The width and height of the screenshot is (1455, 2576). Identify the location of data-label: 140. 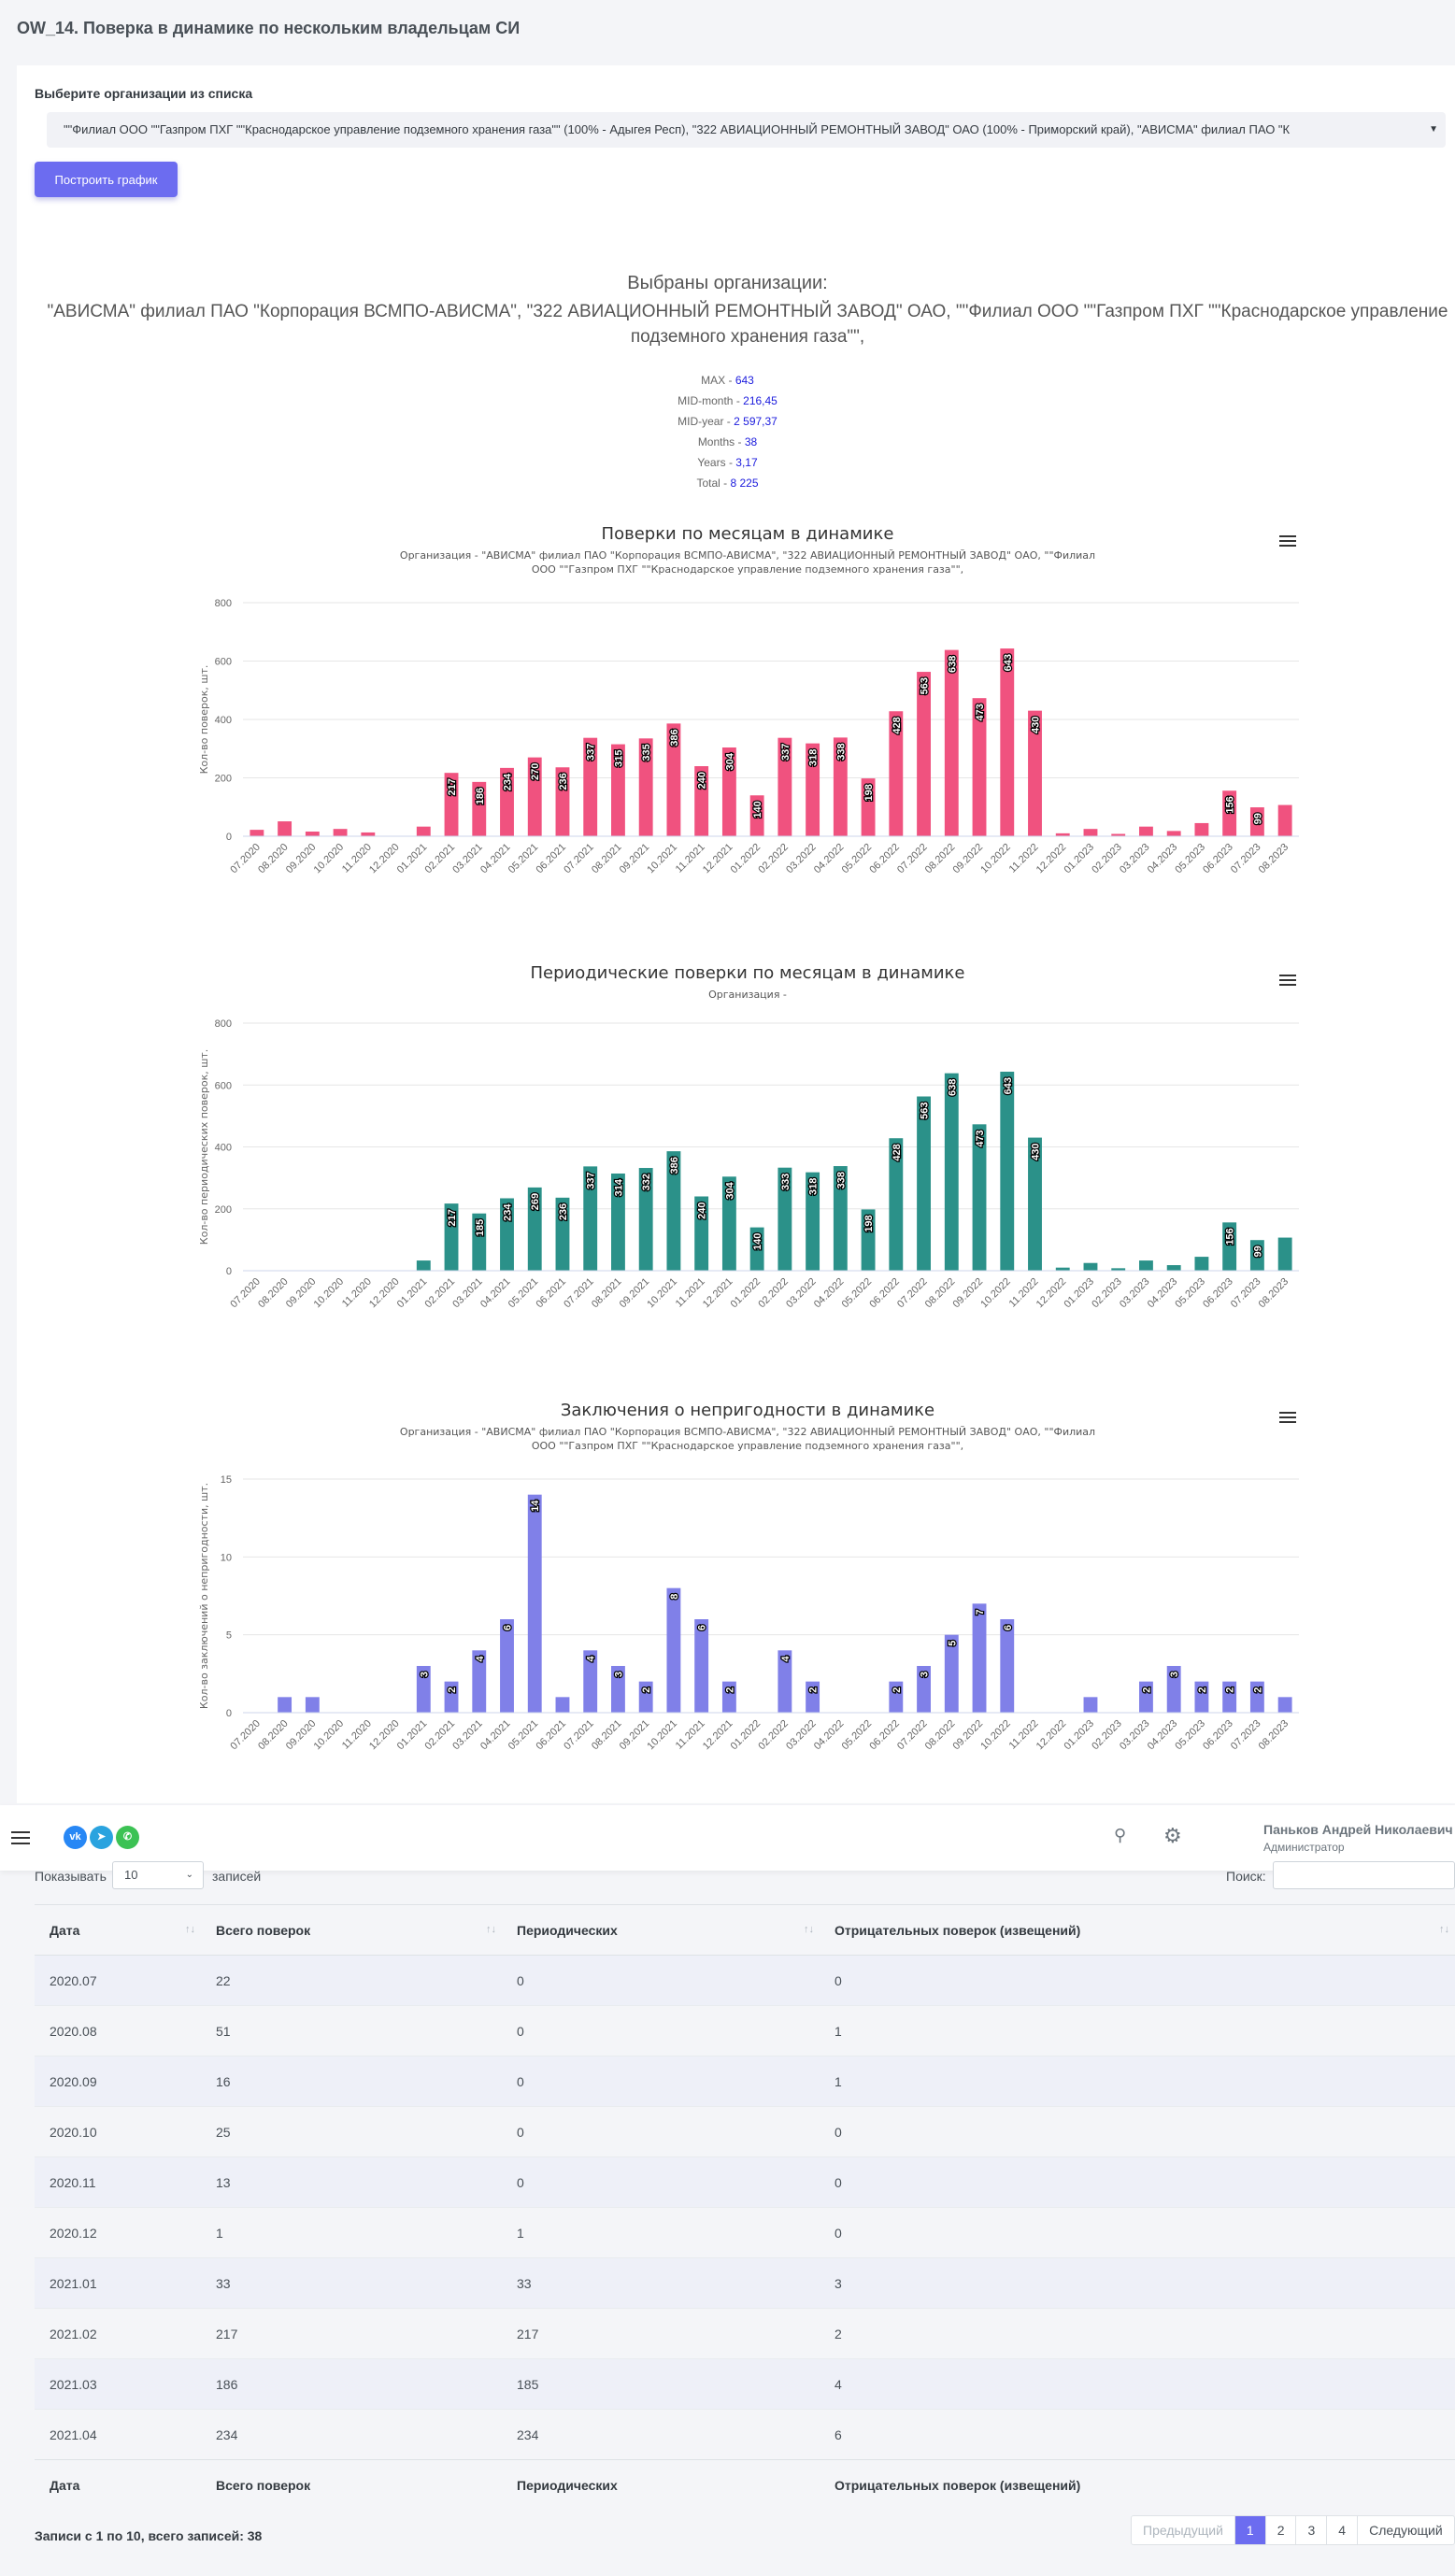
(757, 1242).